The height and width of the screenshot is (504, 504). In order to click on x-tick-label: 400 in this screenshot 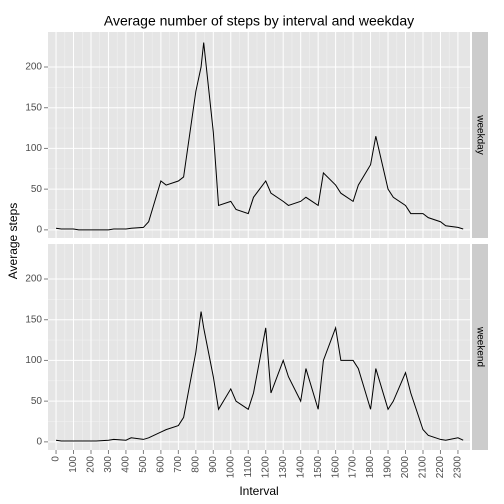, I will do `click(126, 464)`.